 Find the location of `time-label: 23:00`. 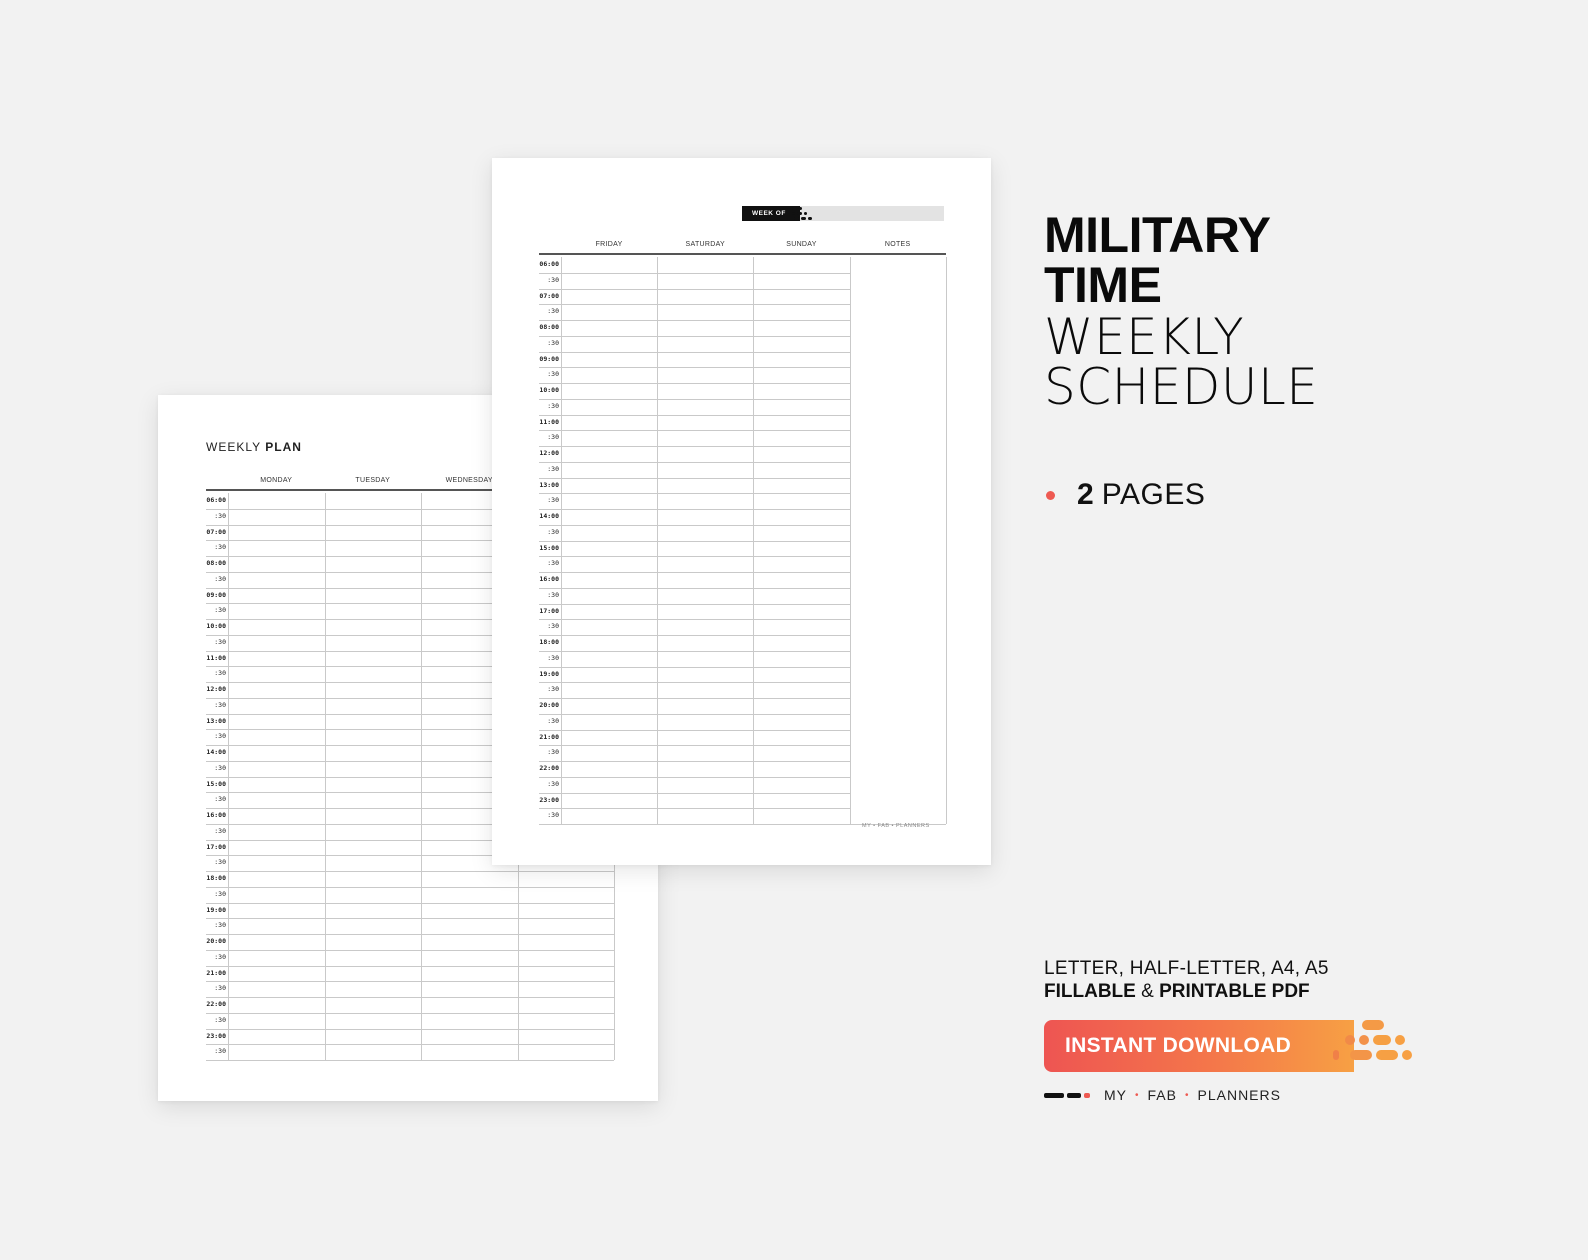

time-label: 23:00 is located at coordinates (216, 1035).